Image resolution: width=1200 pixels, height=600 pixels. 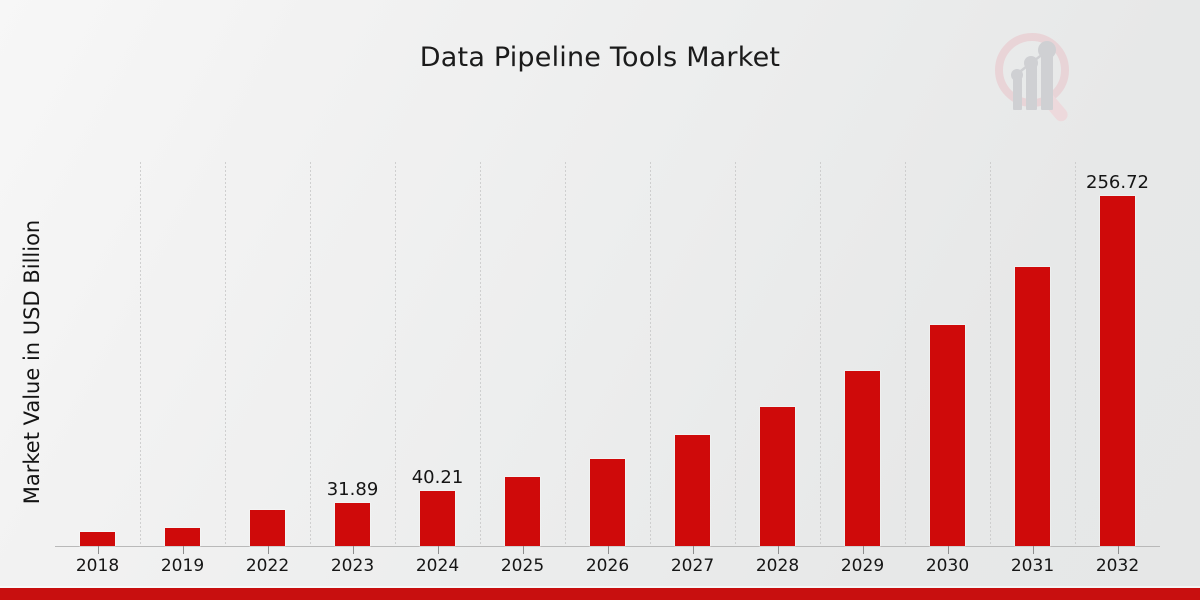 What do you see at coordinates (947, 435) in the screenshot?
I see `bar-2030` at bounding box center [947, 435].